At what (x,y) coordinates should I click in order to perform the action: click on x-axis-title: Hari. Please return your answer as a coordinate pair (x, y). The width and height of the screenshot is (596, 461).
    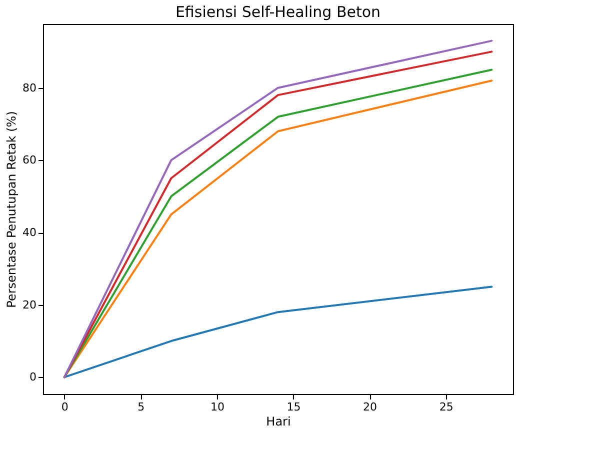
    Looking at the image, I should click on (278, 421).